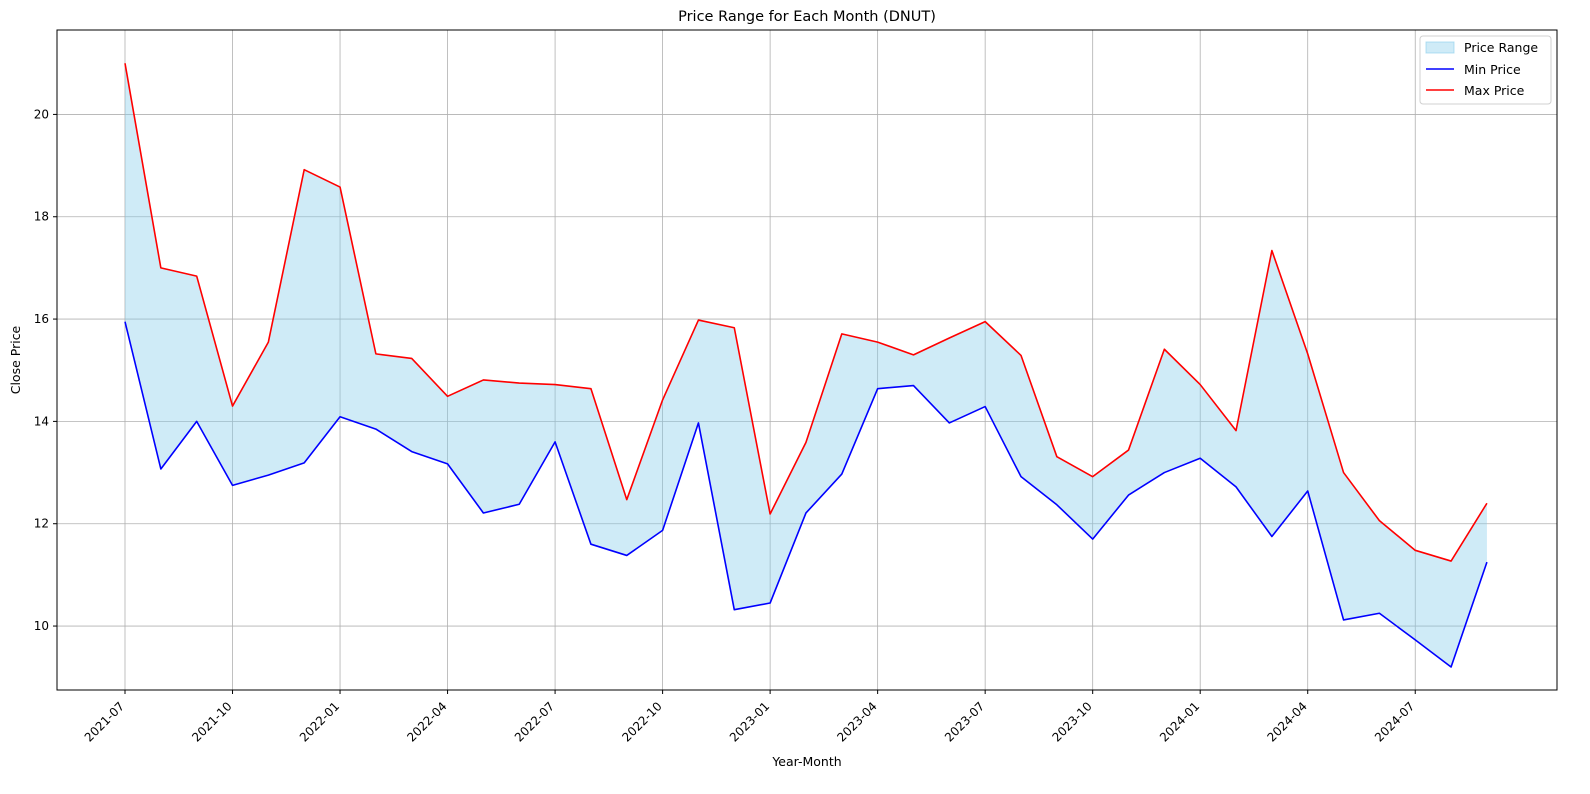 This screenshot has height=794, width=1590. Describe the element at coordinates (426, 721) in the screenshot. I see `x-tick-label: 2022-04` at that location.